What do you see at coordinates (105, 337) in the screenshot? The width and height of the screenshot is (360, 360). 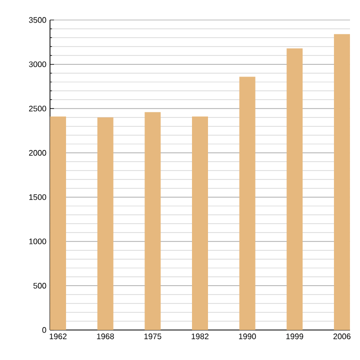 I see `x-tick-label: 1968` at bounding box center [105, 337].